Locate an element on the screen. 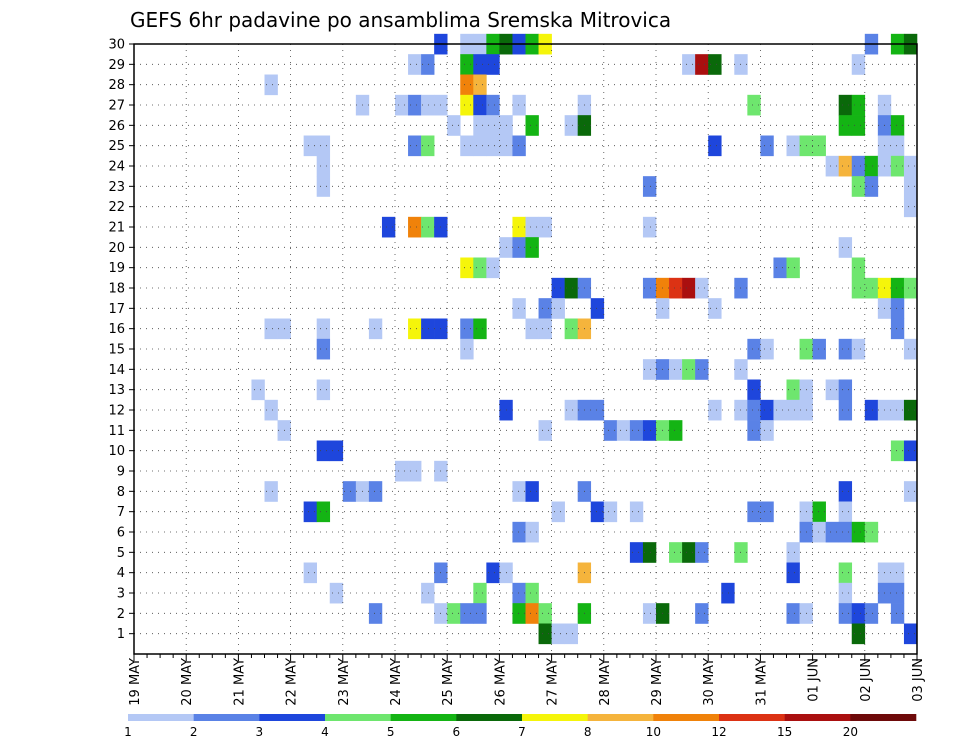 This screenshot has width=960, height=742. y-tick-label: 23 is located at coordinates (116, 187).